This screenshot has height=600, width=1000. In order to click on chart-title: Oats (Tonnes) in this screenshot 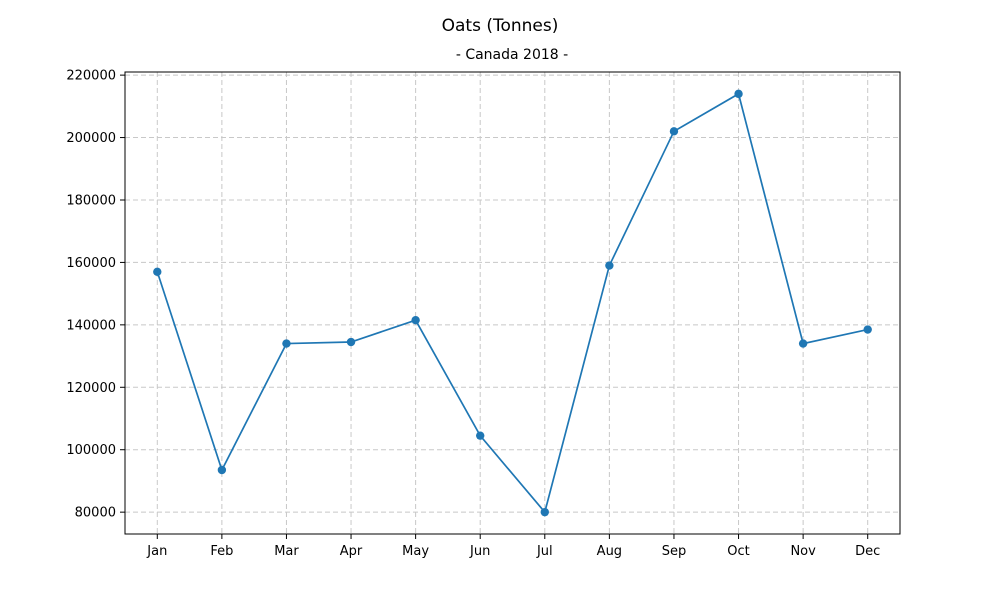, I will do `click(500, 26)`.